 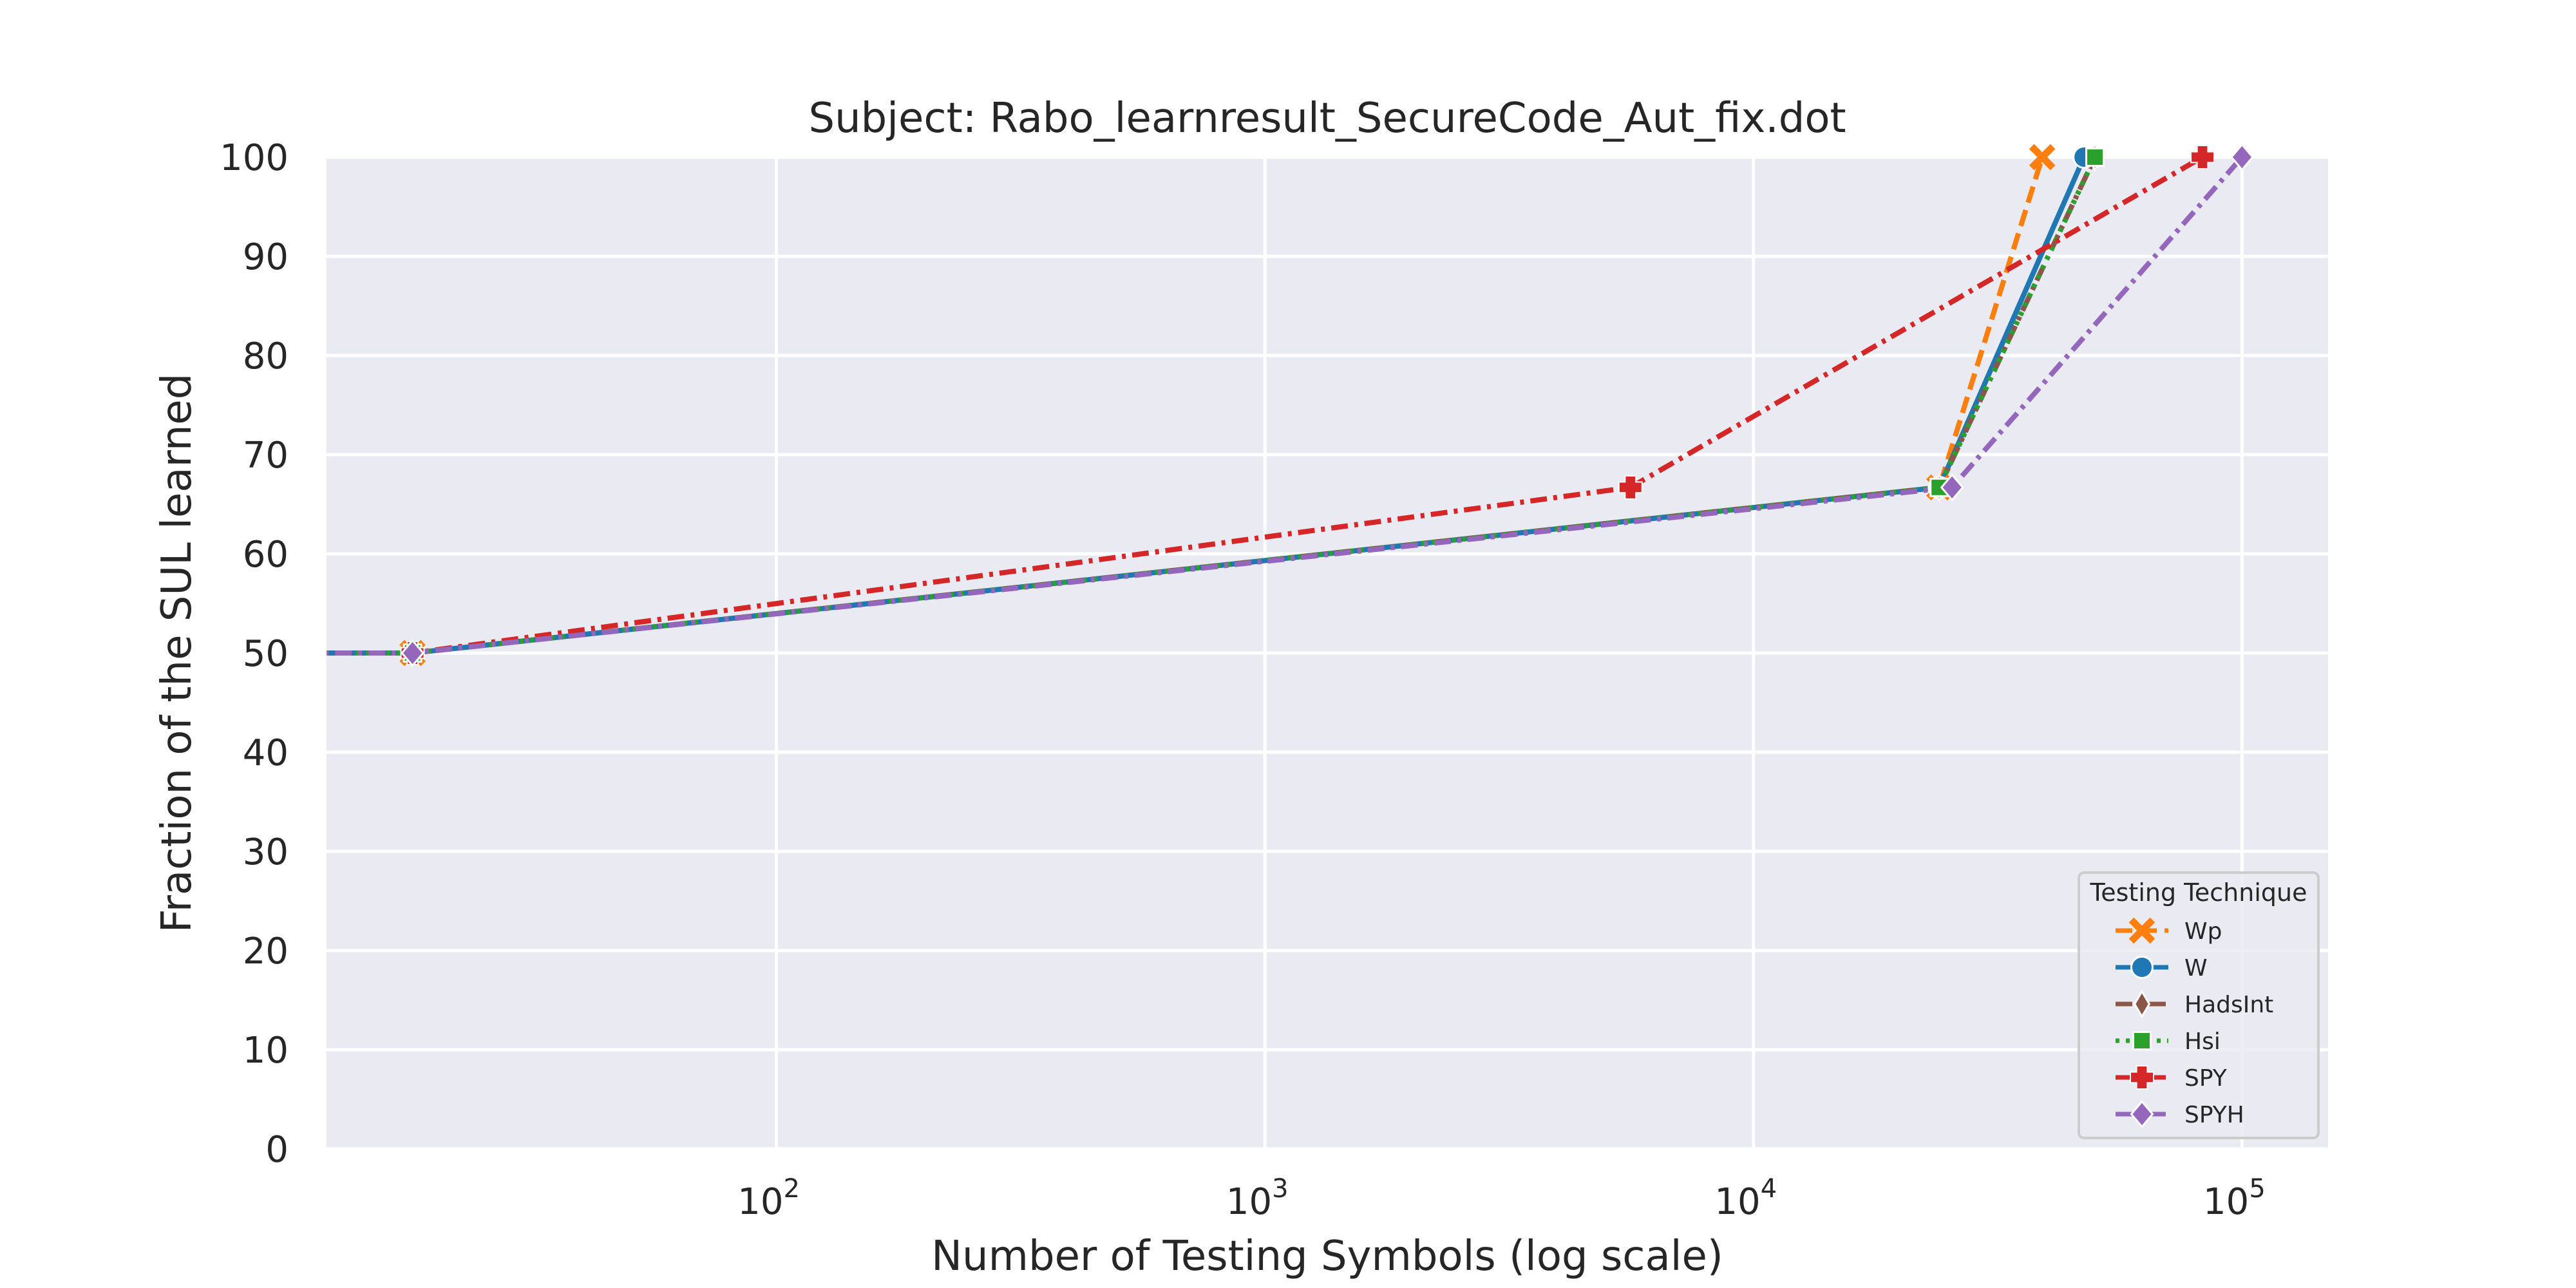 I want to click on legend-marker-wp, so click(x=2141, y=931).